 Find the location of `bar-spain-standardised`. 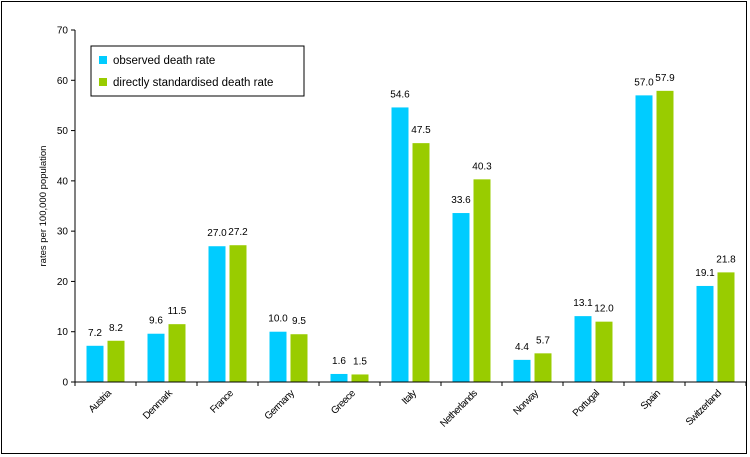

bar-spain-standardised is located at coordinates (665, 236).